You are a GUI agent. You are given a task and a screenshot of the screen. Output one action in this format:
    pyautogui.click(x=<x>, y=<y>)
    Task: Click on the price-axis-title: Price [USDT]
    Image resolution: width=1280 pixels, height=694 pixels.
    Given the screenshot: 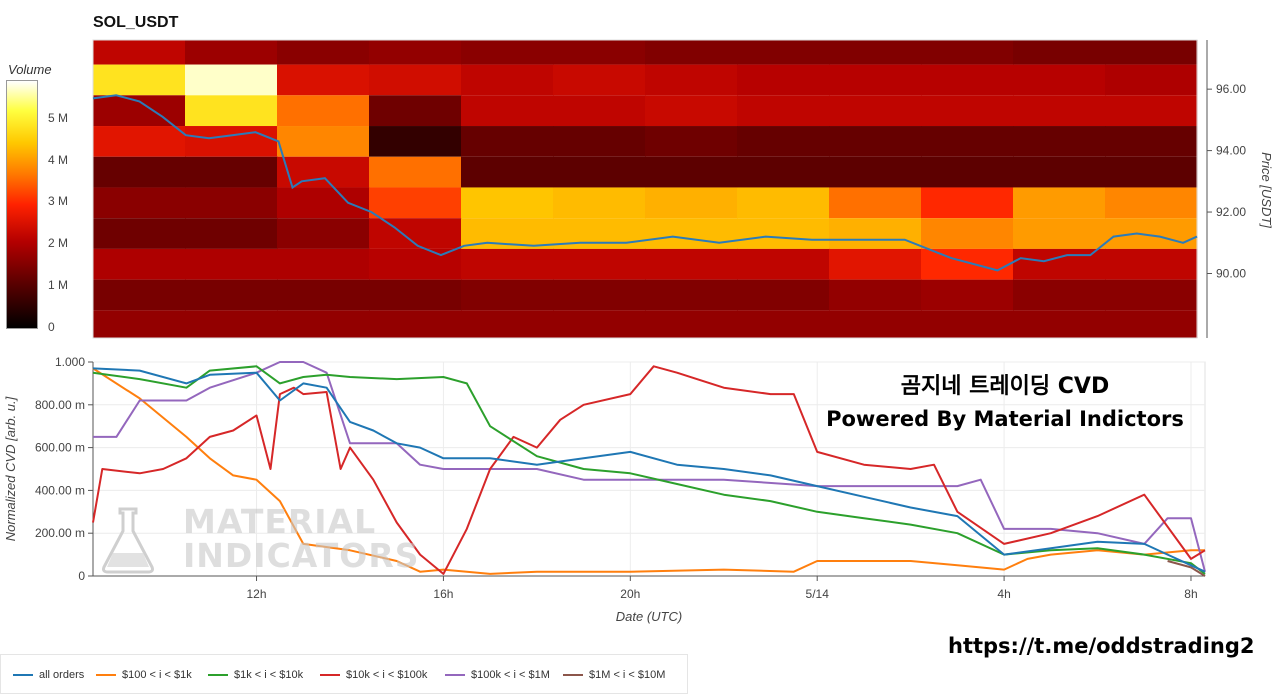 What is the action you would take?
    pyautogui.click(x=1266, y=190)
    